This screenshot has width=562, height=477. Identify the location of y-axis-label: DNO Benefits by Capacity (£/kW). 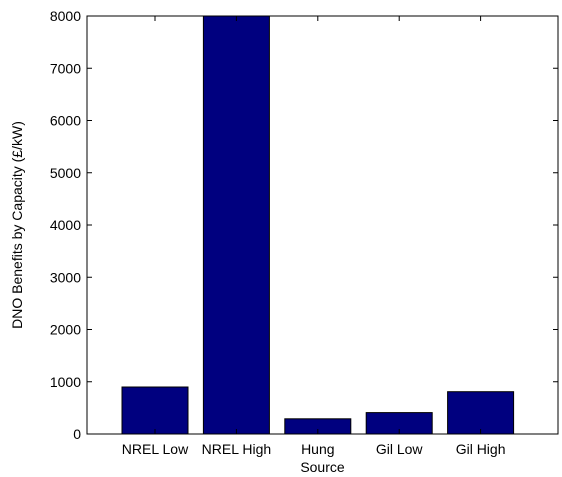
(17, 225).